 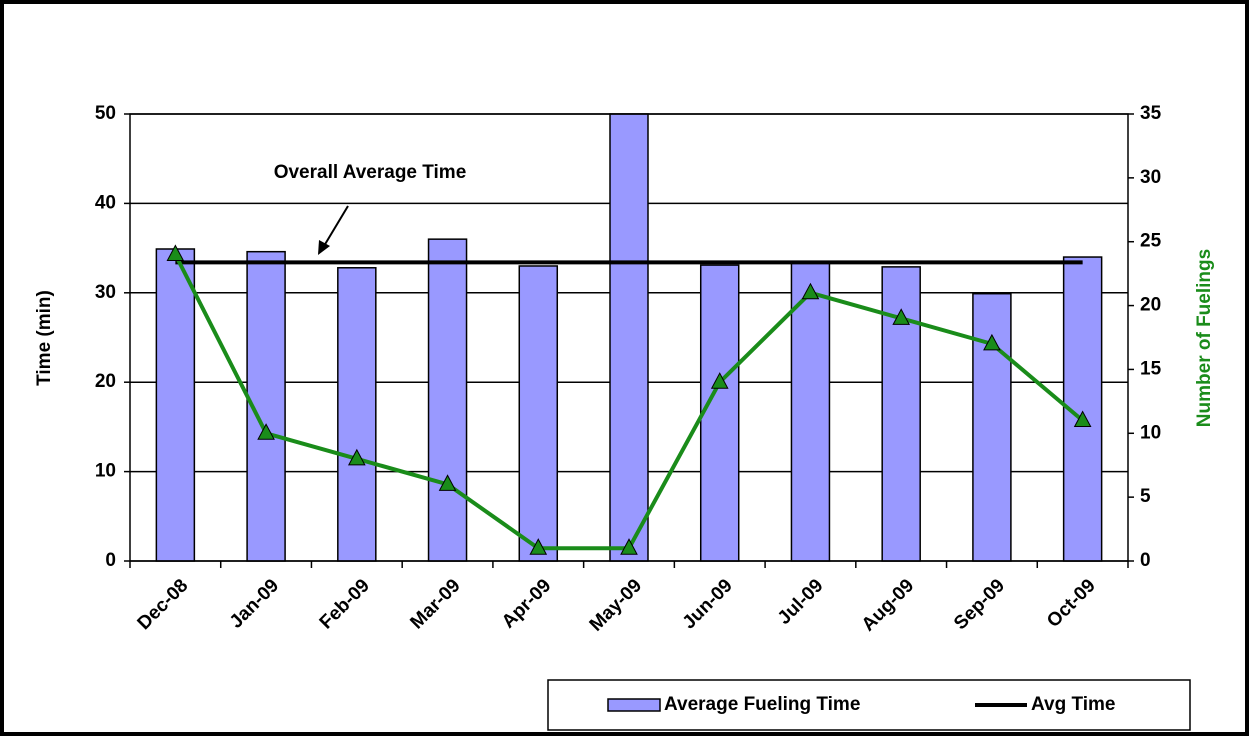 What do you see at coordinates (1073, 704) in the screenshot?
I see `legend-label: Avg Time` at bounding box center [1073, 704].